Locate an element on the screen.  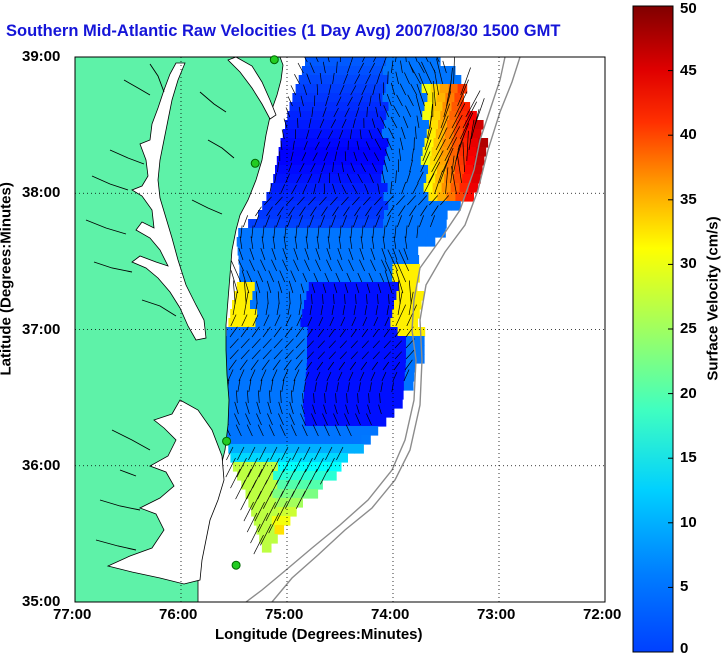
longitude-tick-label: 77:00 is located at coordinates (72, 614).